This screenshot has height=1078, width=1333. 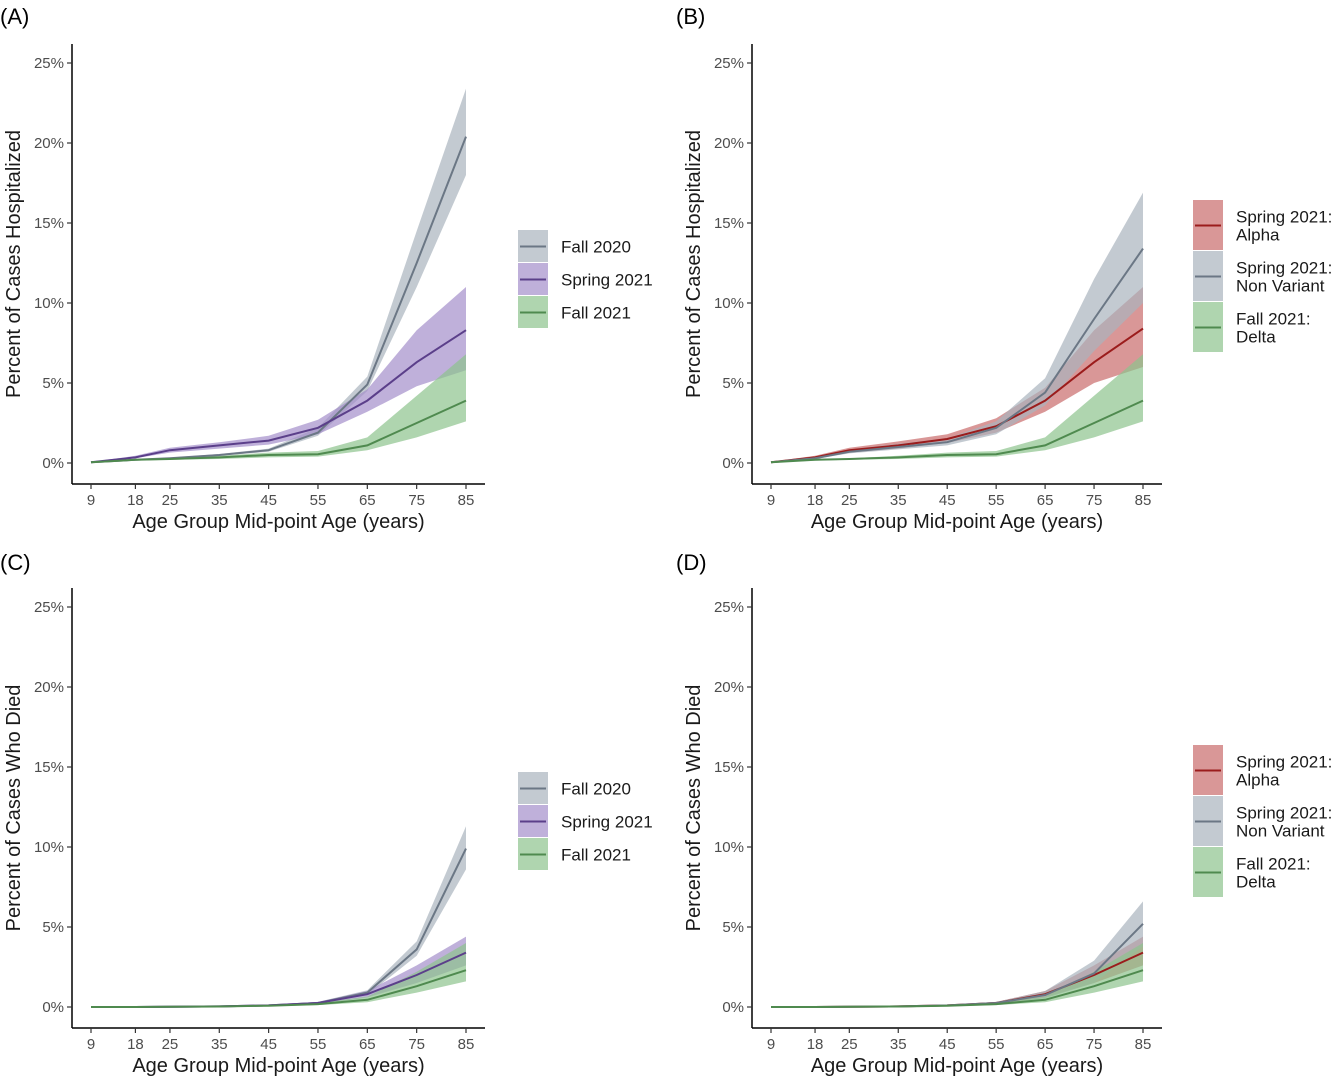 What do you see at coordinates (14, 16) in the screenshot?
I see `panel-label: (A)` at bounding box center [14, 16].